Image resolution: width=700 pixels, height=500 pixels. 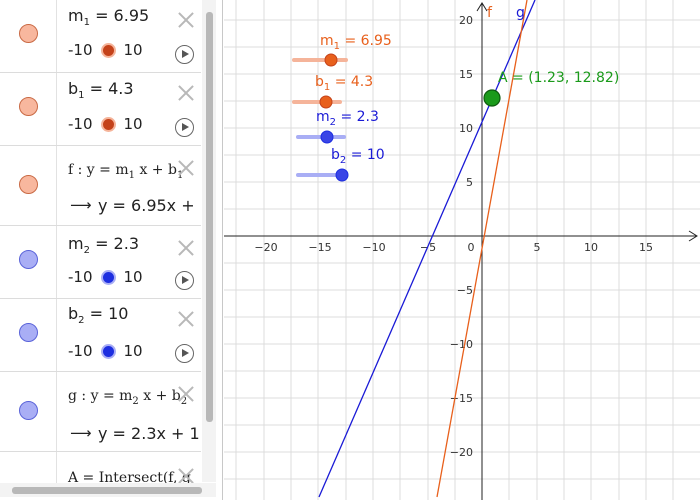 I want to click on line-g-label: g, so click(x=520, y=13).